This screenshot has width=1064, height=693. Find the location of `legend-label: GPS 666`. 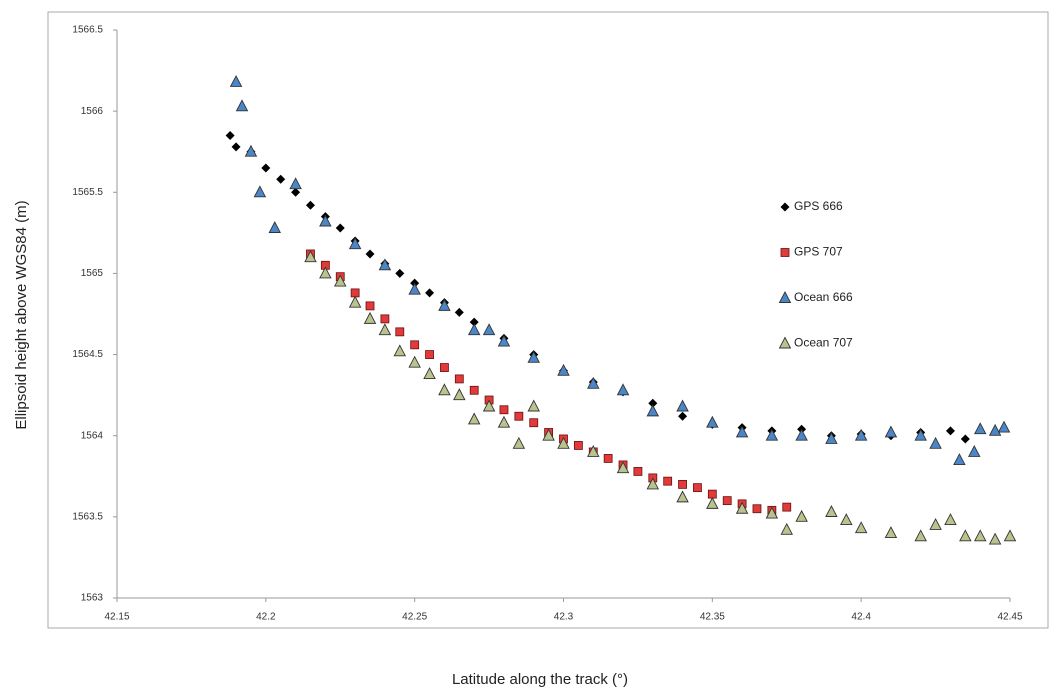

legend-label: GPS 666 is located at coordinates (818, 206).